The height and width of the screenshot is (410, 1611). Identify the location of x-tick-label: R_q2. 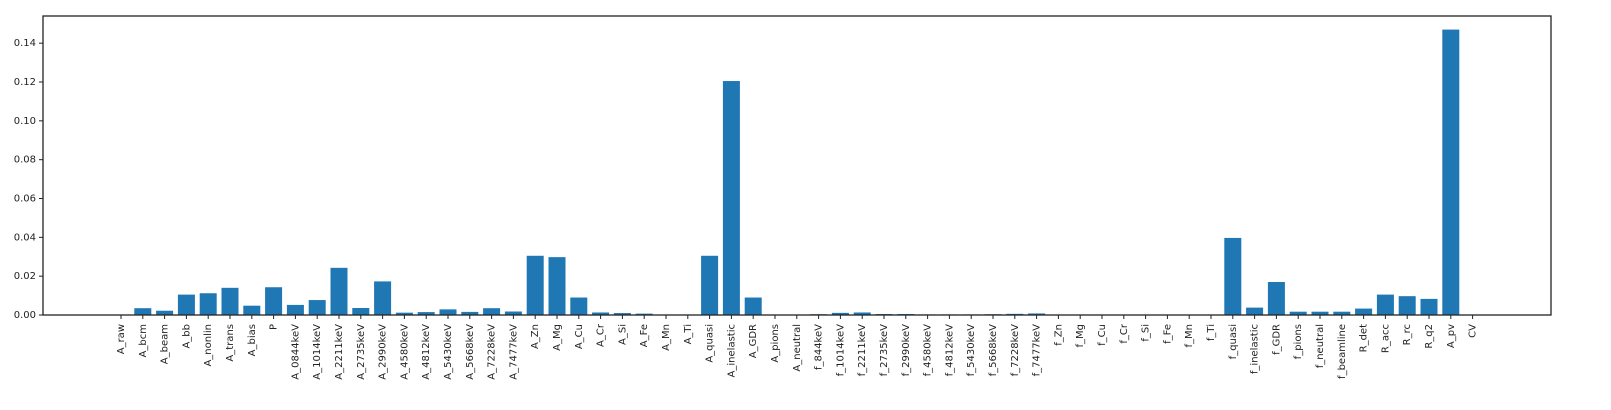
(1429, 336).